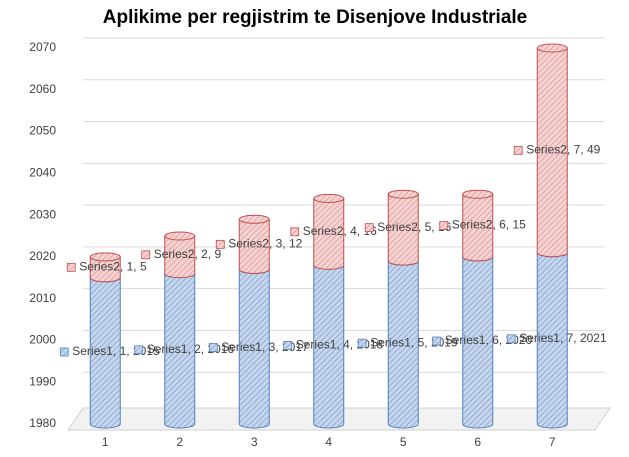 This screenshot has width=629, height=457. What do you see at coordinates (340, 231) in the screenshot?
I see `data-label: Series2, 4, 16` at bounding box center [340, 231].